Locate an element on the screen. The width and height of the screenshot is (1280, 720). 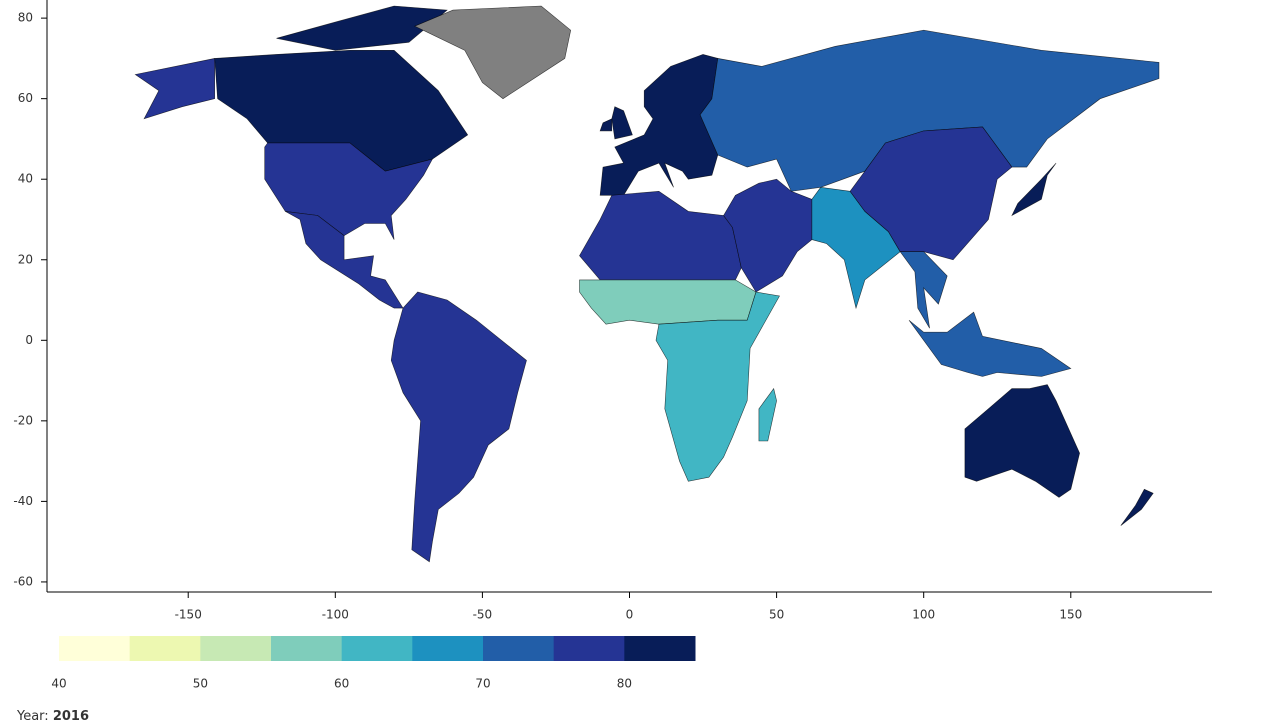
x-tick-label: 150 is located at coordinates (1070, 615).